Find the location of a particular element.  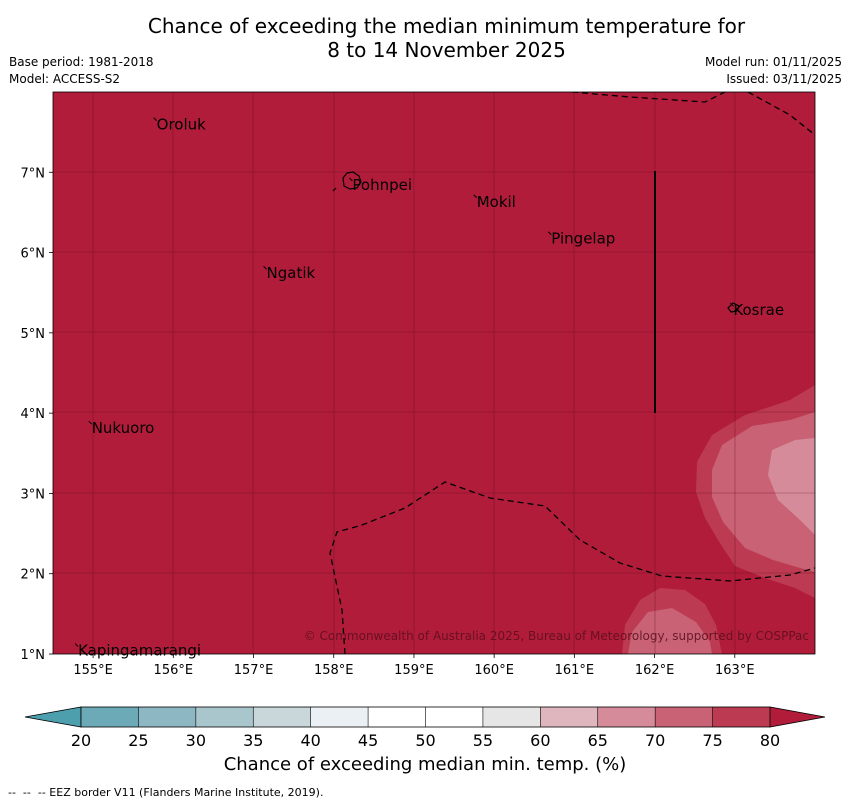

lat-tick-label: 6°N is located at coordinates (33, 254).